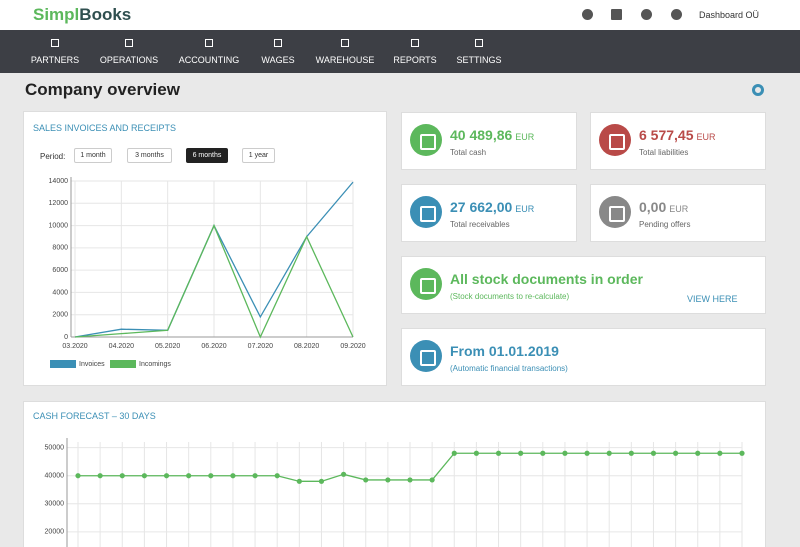 The height and width of the screenshot is (547, 800). What do you see at coordinates (258, 155) in the screenshot?
I see `period-button: 1 year` at bounding box center [258, 155].